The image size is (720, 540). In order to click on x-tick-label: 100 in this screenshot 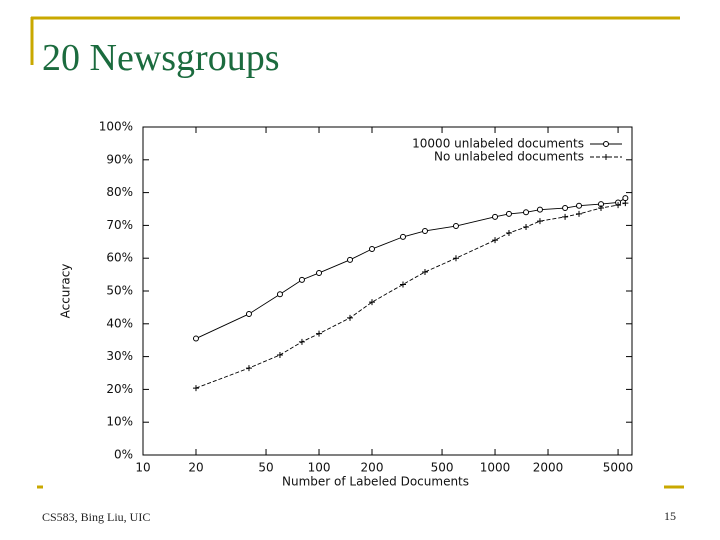, I will do `click(319, 468)`.